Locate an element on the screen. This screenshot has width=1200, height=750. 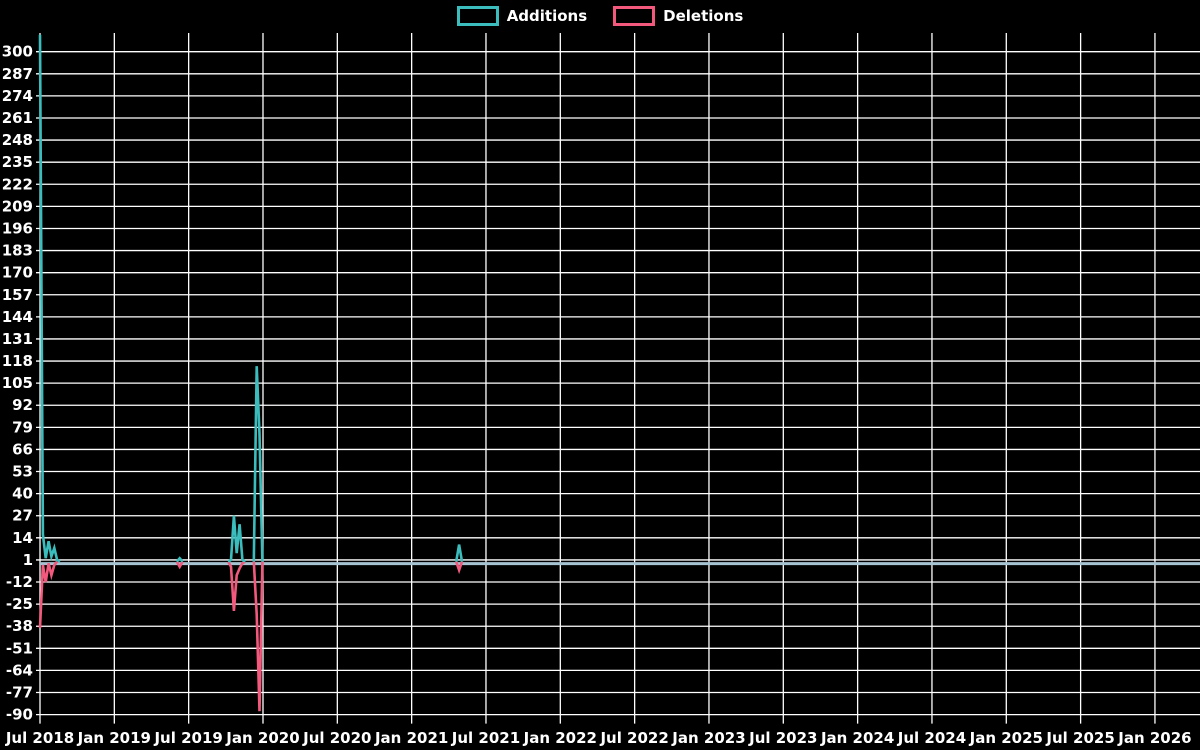
y-axis-tick-label: 248 is located at coordinates (17, 140).